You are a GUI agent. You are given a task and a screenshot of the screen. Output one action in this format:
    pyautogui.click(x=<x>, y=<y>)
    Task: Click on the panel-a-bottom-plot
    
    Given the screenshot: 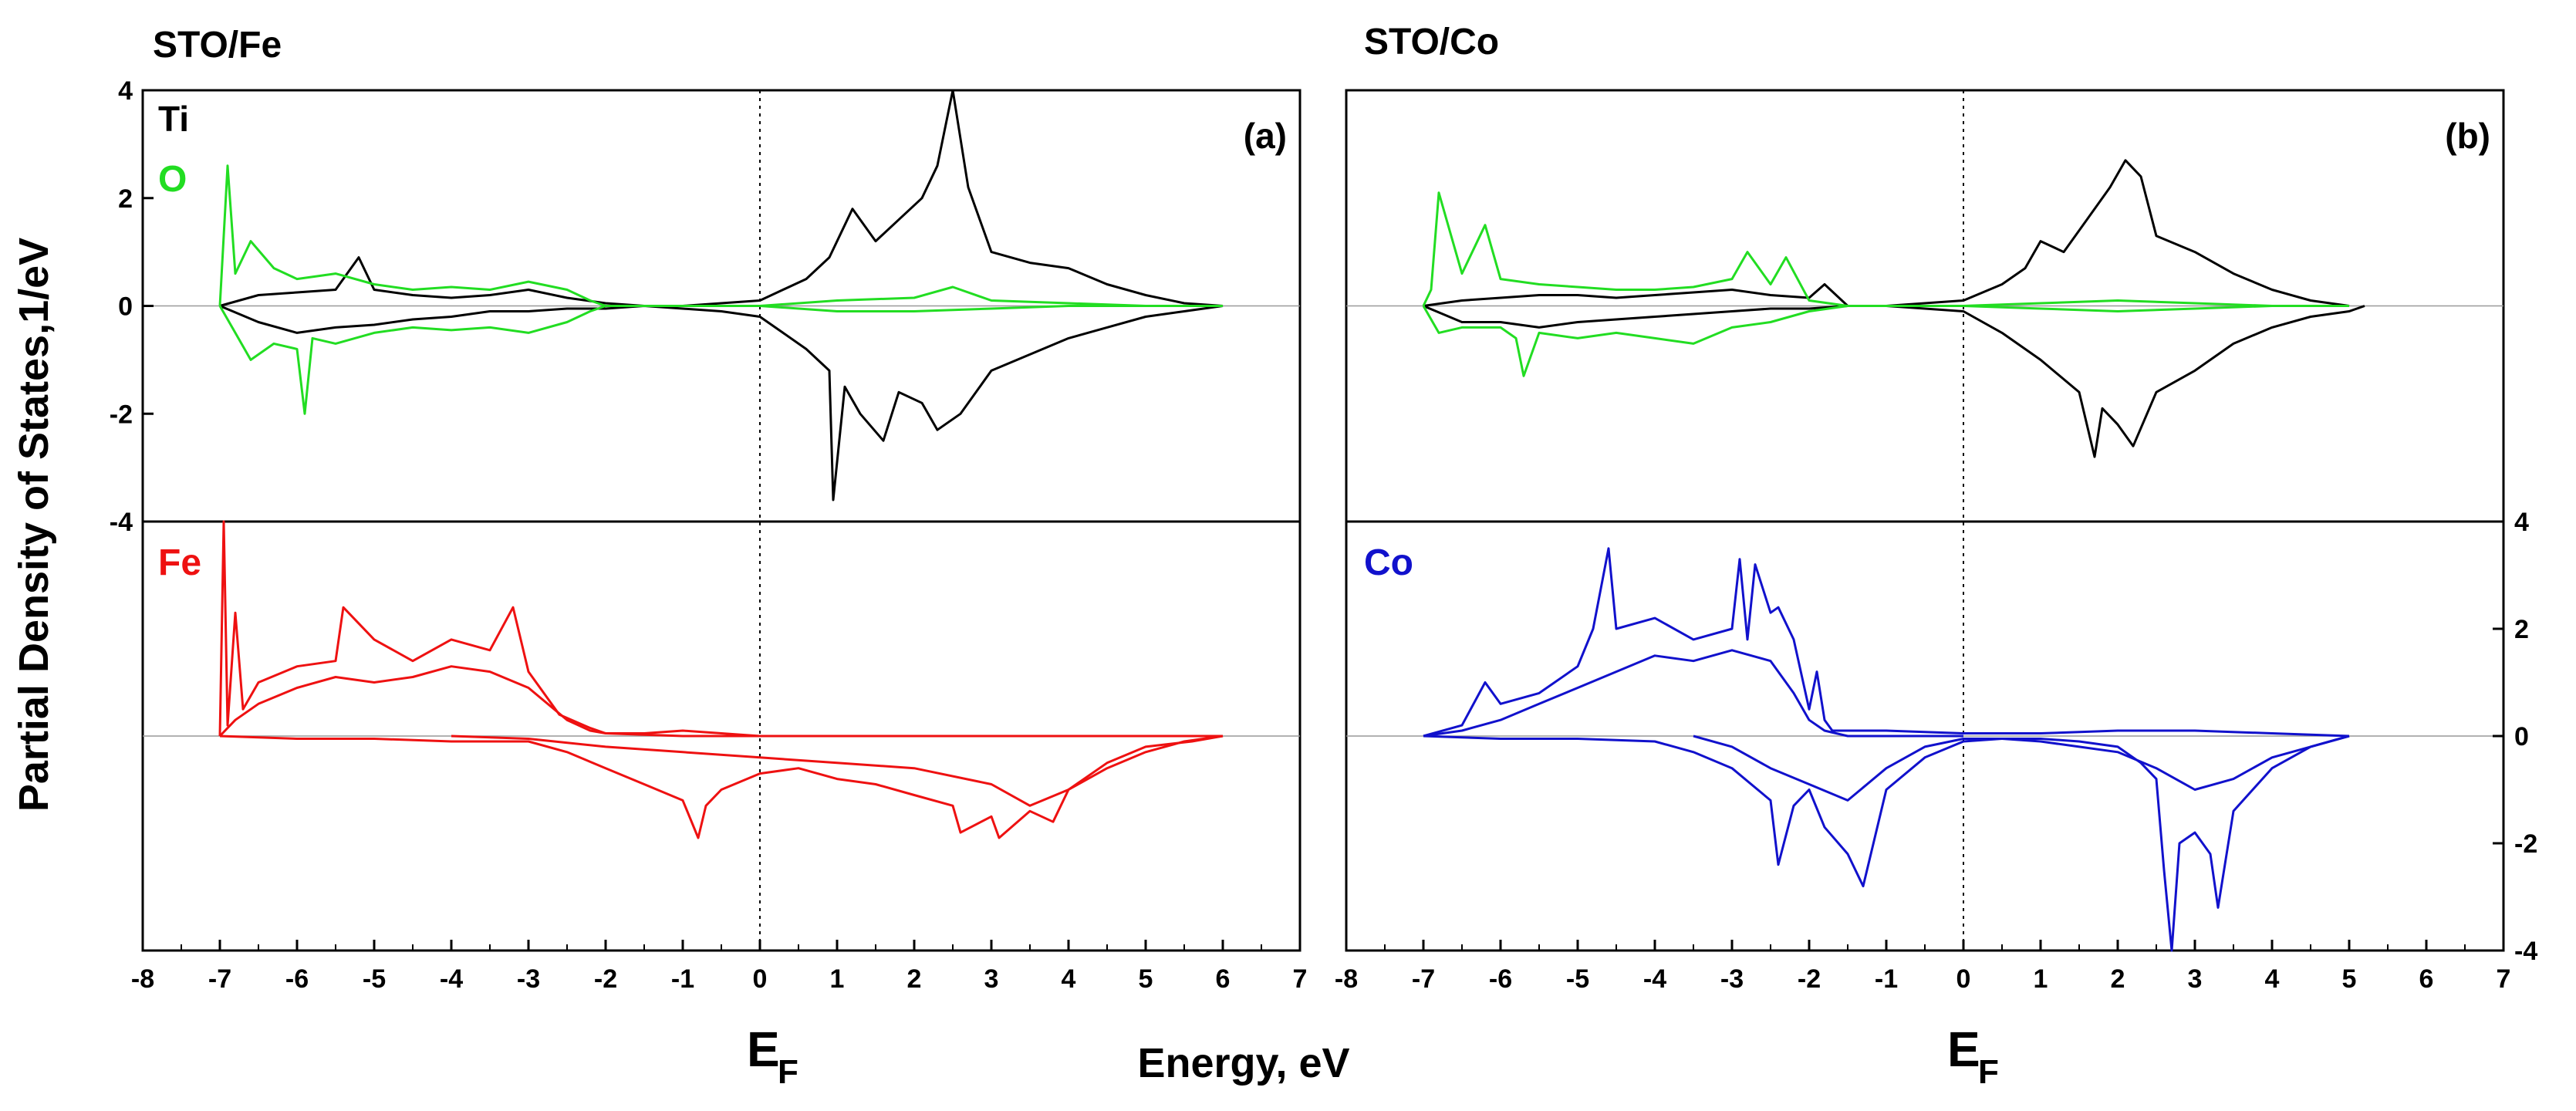 What is the action you would take?
    pyautogui.click(x=721, y=679)
    